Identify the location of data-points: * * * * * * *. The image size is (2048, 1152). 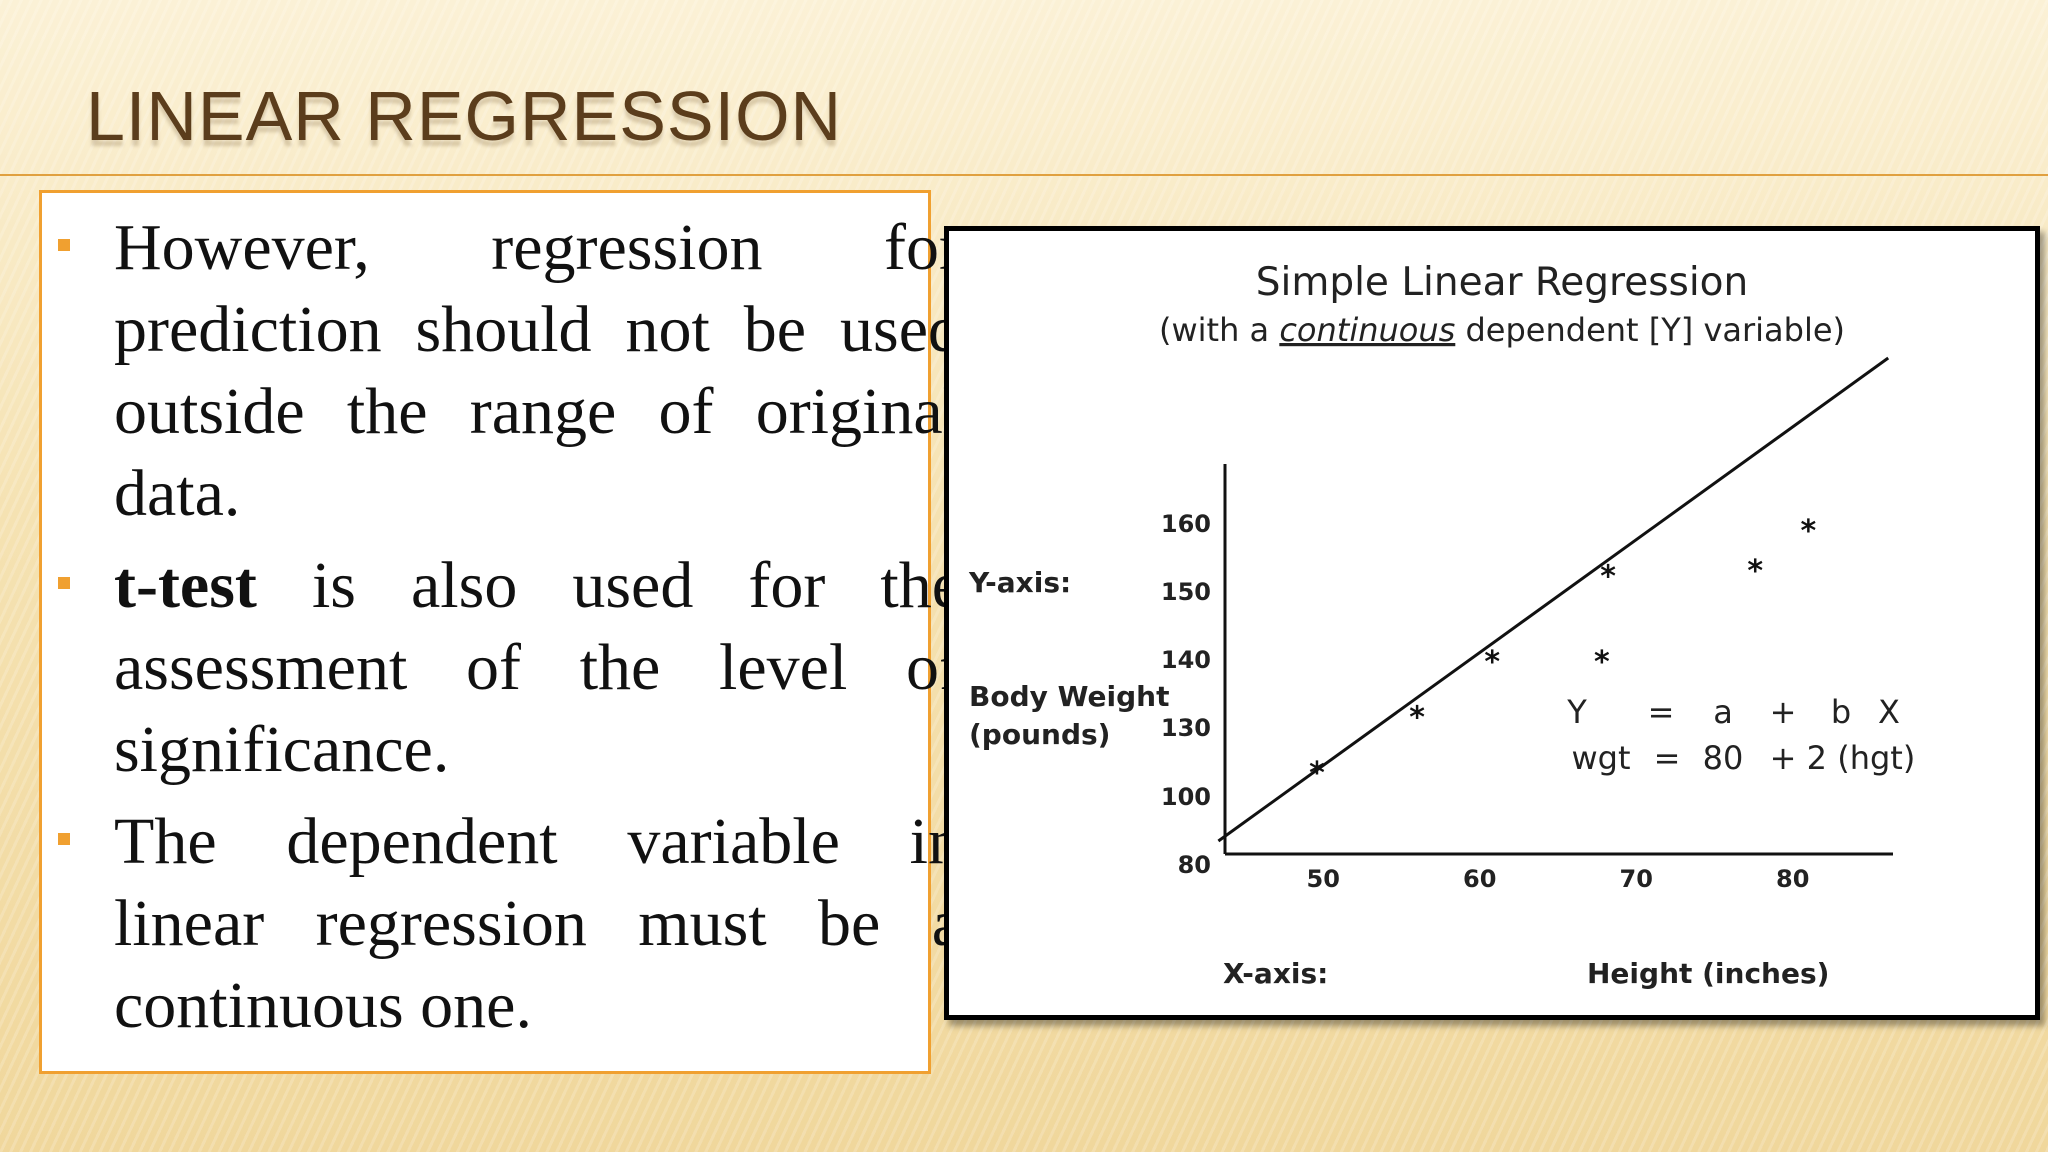
(1562, 652).